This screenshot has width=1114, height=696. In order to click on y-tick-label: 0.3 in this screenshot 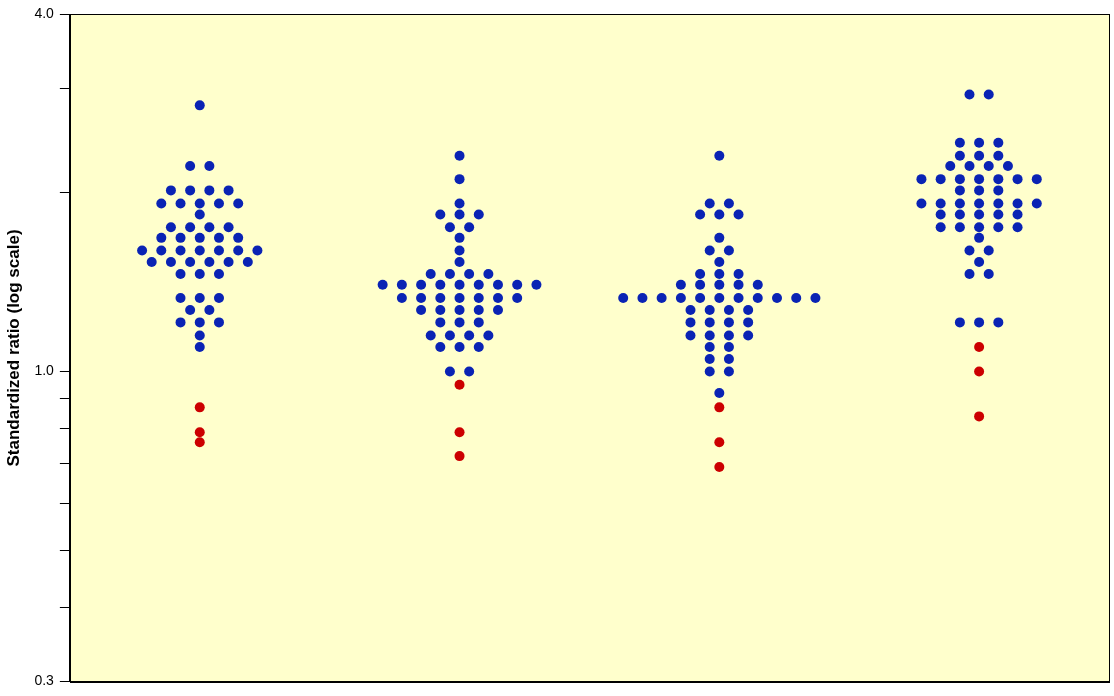, I will do `click(44, 680)`.